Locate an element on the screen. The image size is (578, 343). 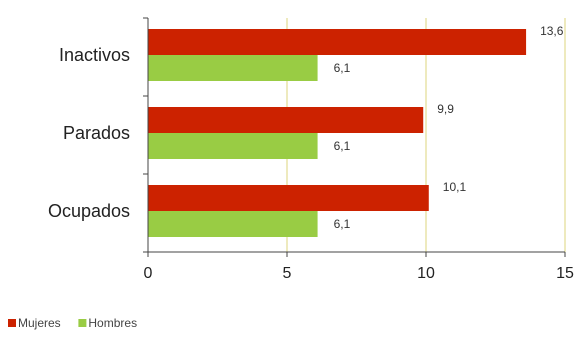
x-tick-label-5: 5 is located at coordinates (287, 273).